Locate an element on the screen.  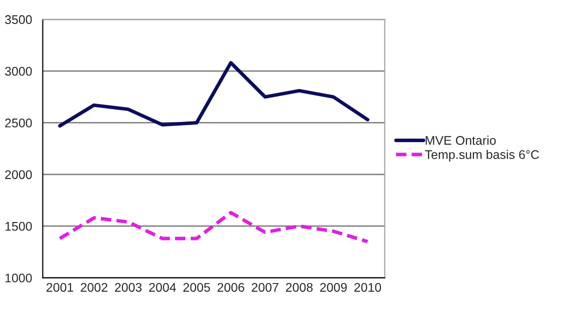
x-tick-label: 2001 is located at coordinates (60, 287).